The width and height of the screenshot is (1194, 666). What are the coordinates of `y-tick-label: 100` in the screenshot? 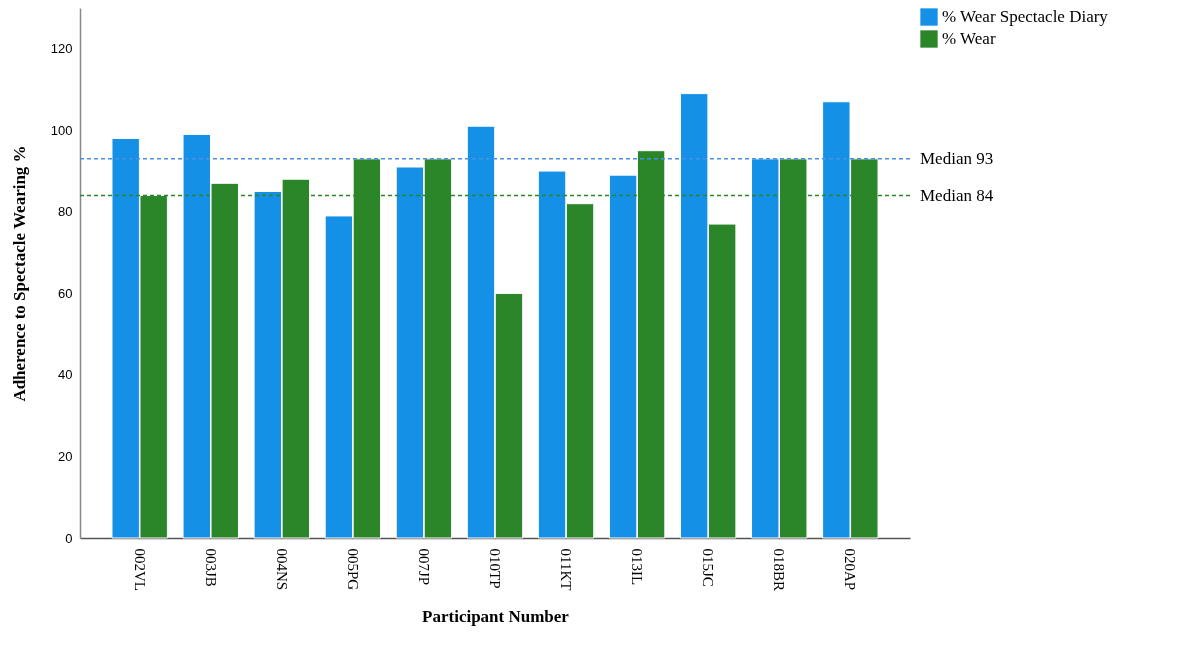 It's located at (61, 130).